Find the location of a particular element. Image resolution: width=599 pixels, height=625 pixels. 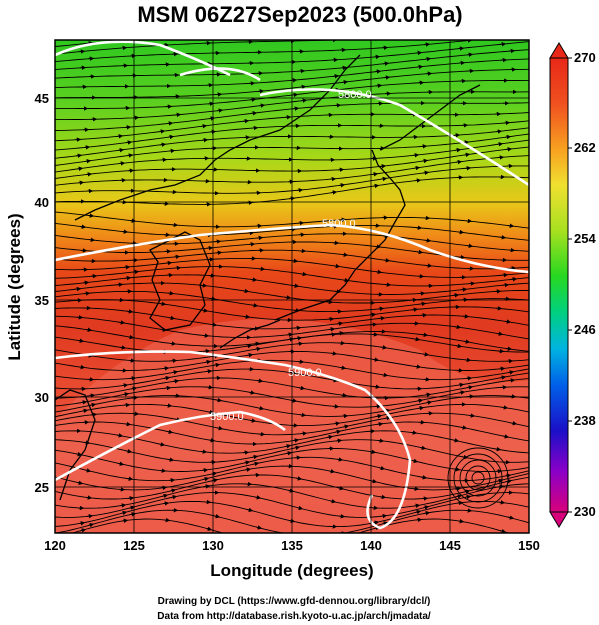

colorbar-bottom-arrow is located at coordinates (559, 519).